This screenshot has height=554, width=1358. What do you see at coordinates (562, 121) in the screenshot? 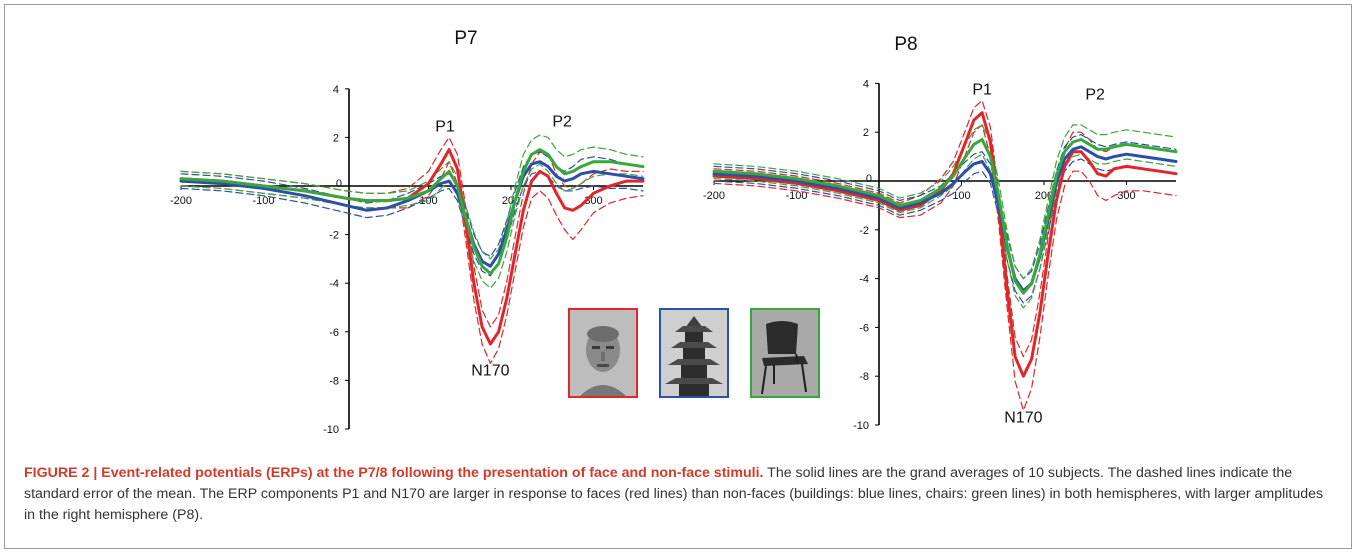
I see `p7-annotation-p2: P2` at bounding box center [562, 121].